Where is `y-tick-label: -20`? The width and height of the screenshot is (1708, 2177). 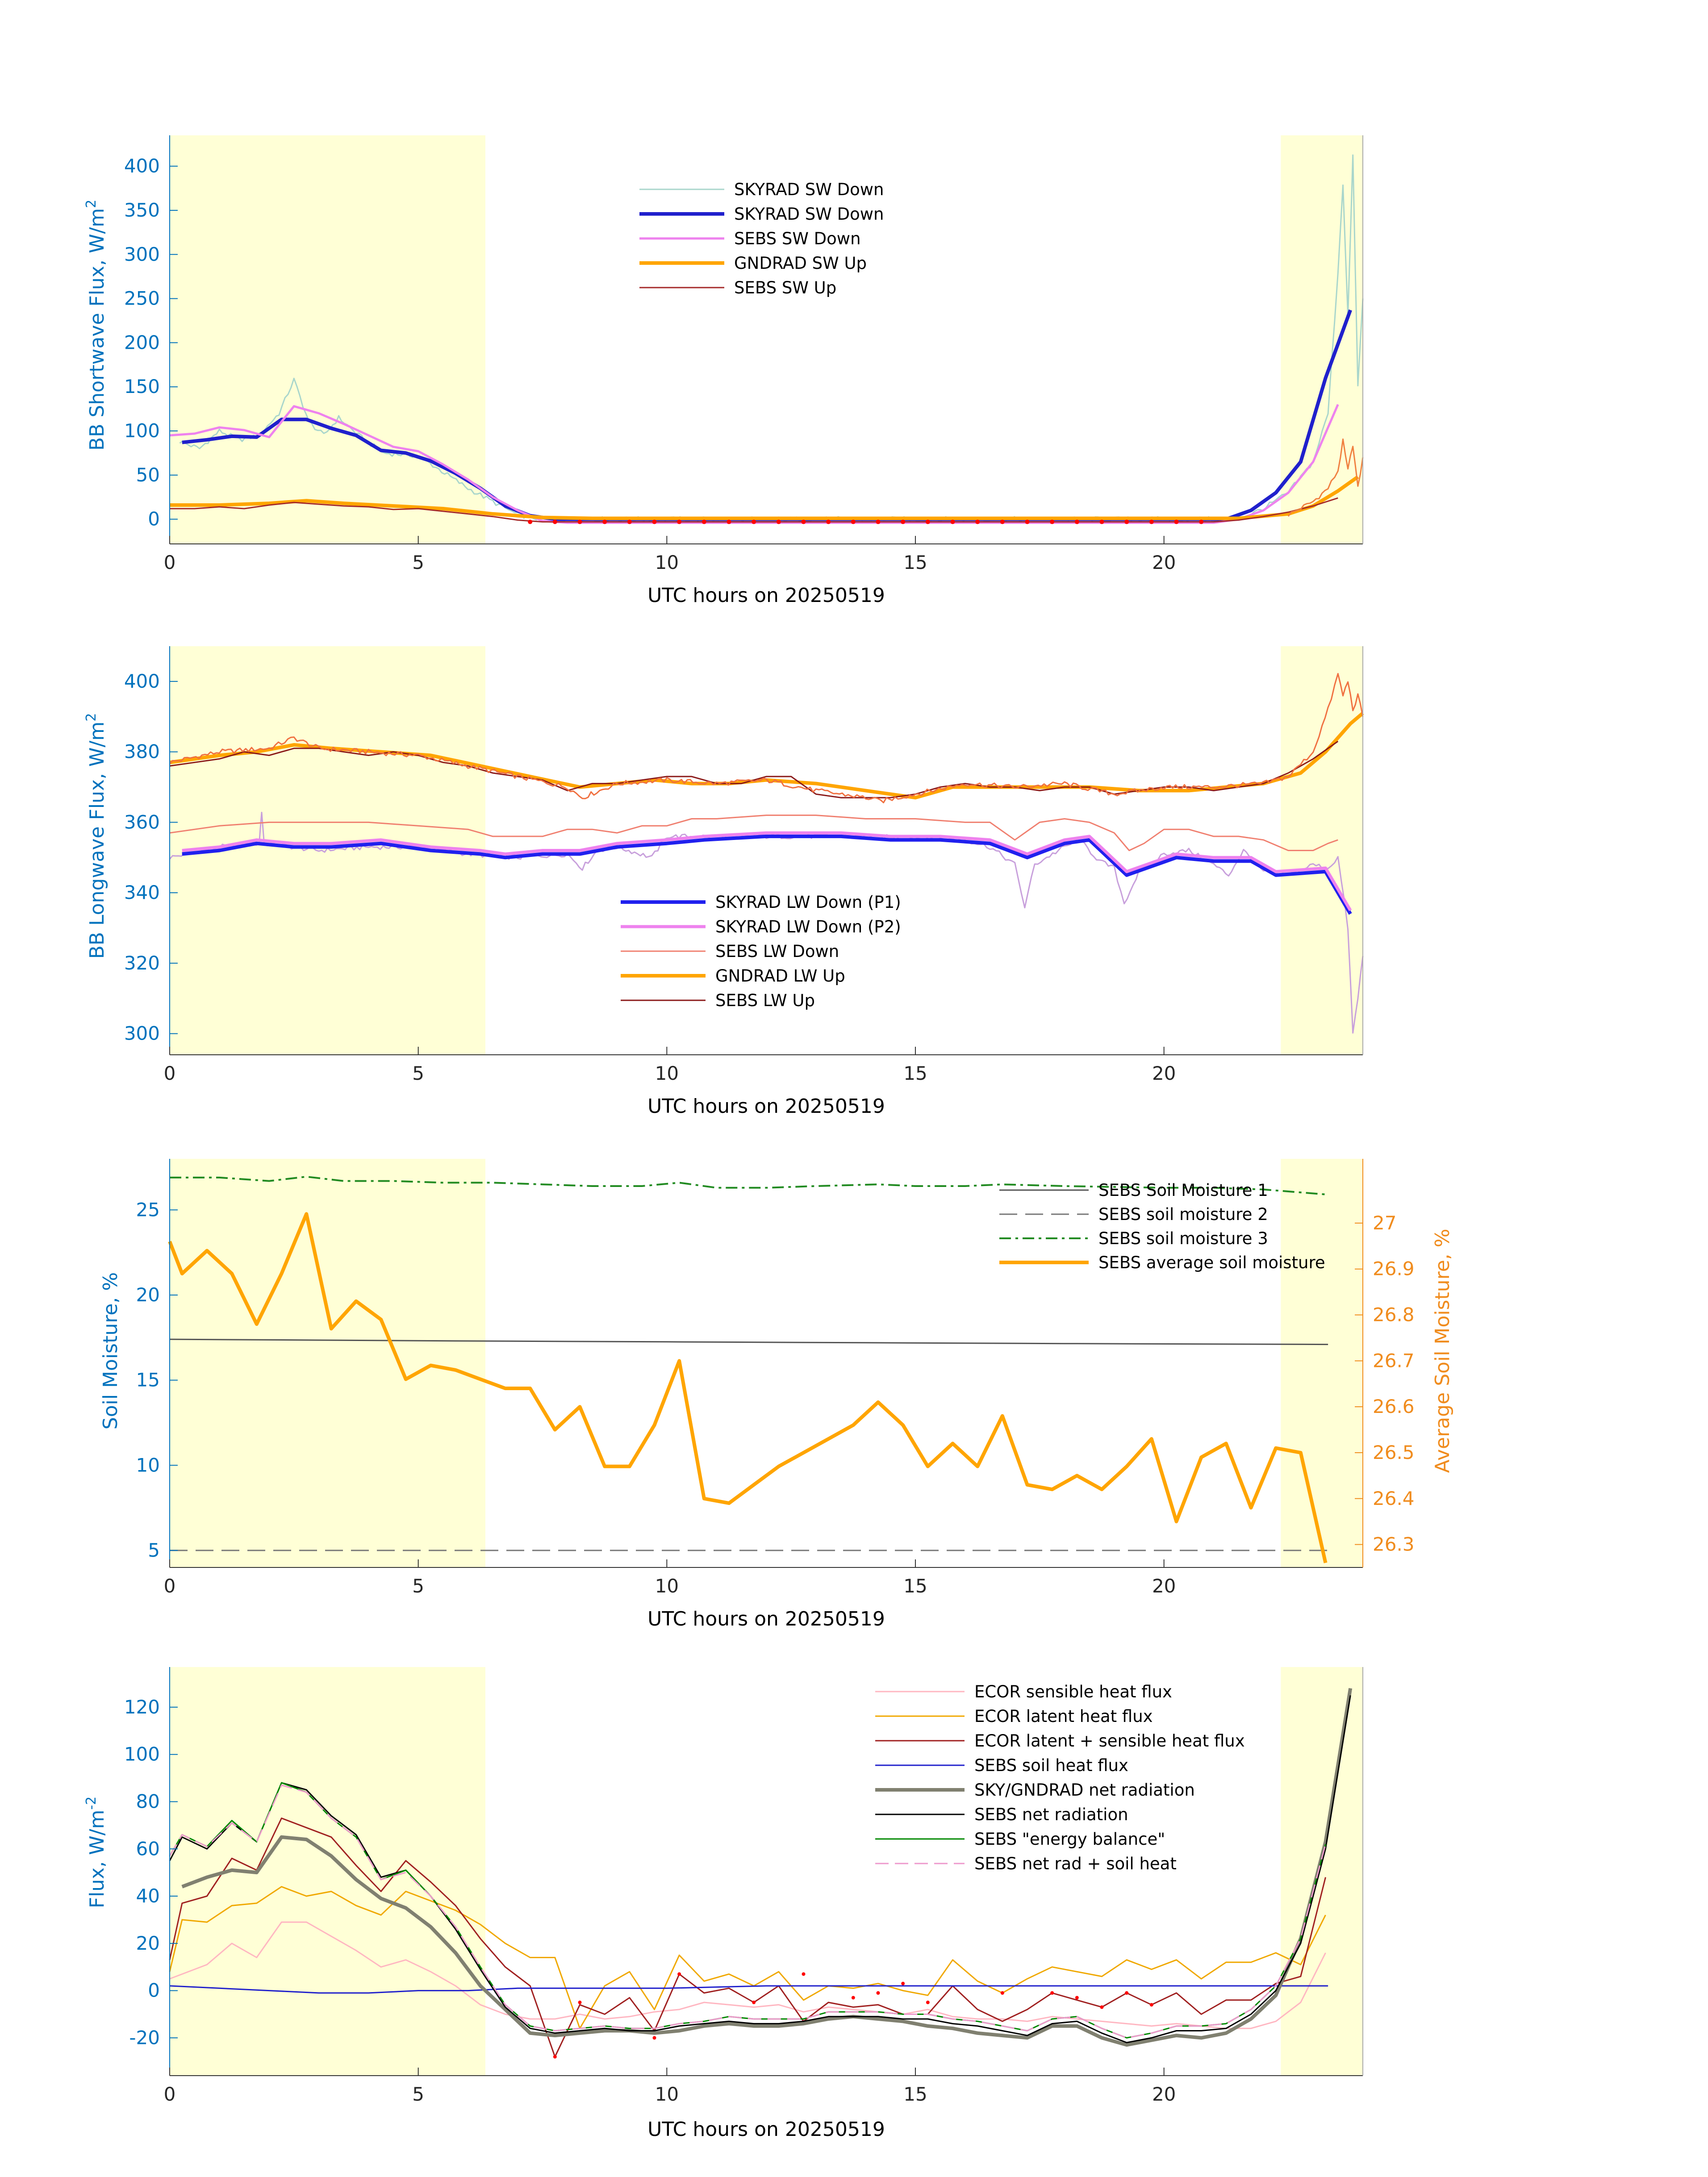 y-tick-label: -20 is located at coordinates (144, 2037).